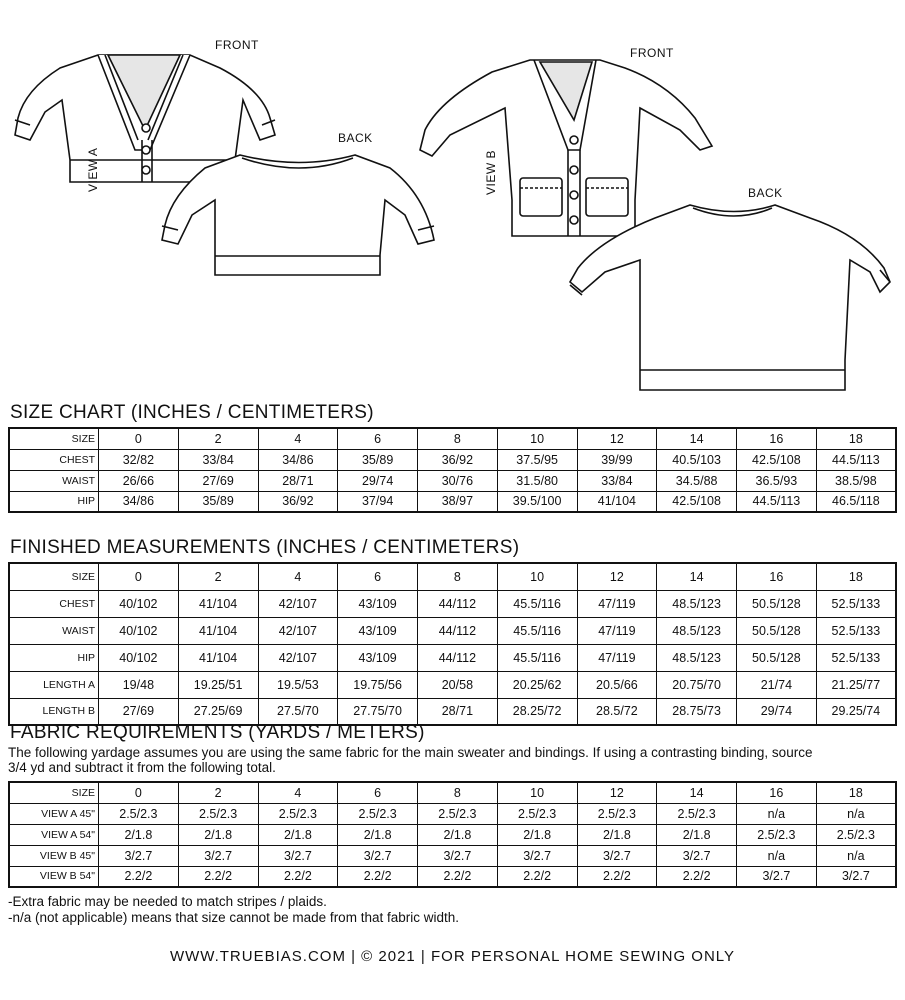  Describe the element at coordinates (617, 459) in the screenshot. I see `table-cell: 39/99` at that location.